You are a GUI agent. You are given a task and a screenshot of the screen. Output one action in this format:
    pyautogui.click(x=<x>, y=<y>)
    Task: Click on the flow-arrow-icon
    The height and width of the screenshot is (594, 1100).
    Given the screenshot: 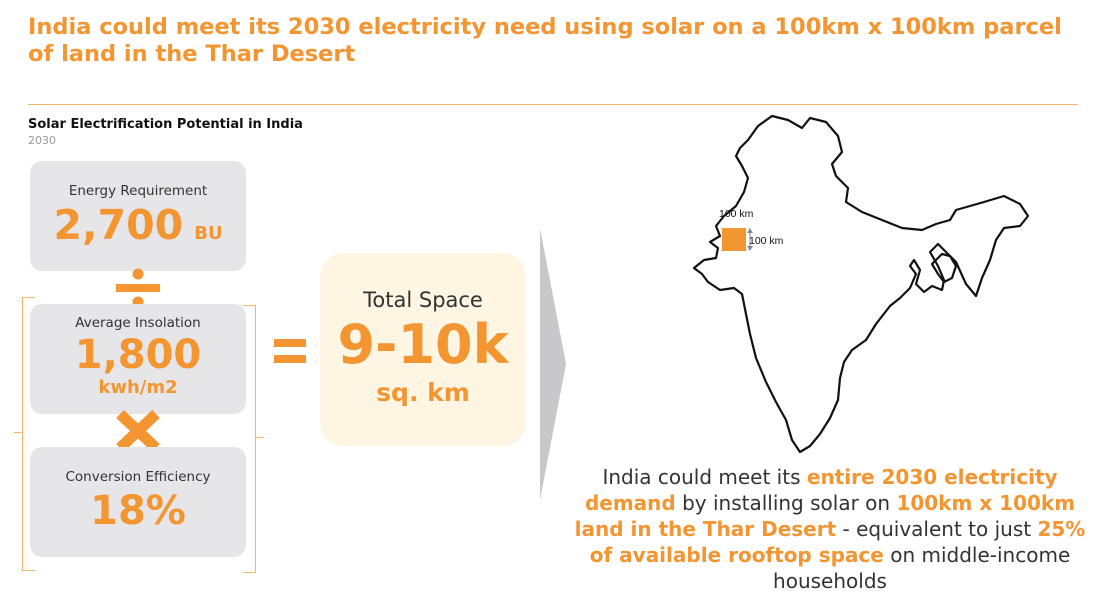 What is the action you would take?
    pyautogui.click(x=553, y=364)
    